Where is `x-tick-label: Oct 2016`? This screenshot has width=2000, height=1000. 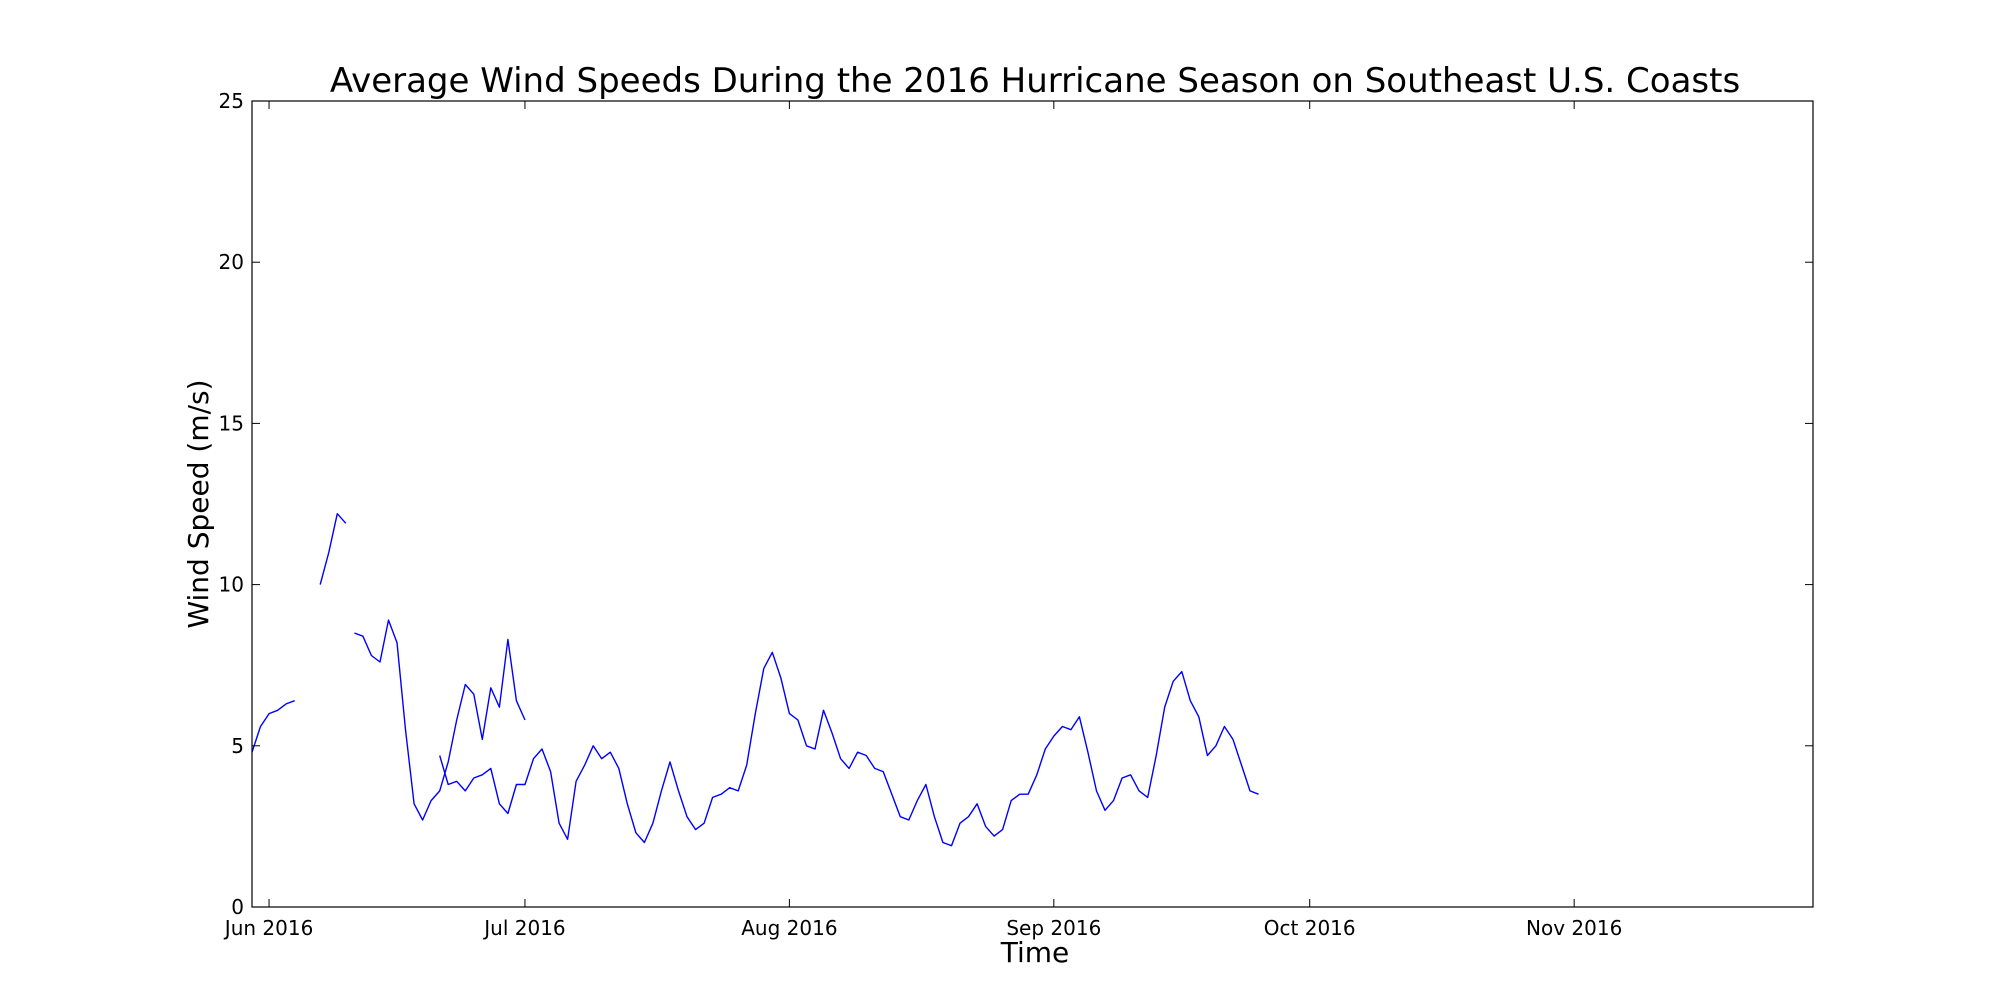
x-tick-label: Oct 2016 is located at coordinates (1310, 928).